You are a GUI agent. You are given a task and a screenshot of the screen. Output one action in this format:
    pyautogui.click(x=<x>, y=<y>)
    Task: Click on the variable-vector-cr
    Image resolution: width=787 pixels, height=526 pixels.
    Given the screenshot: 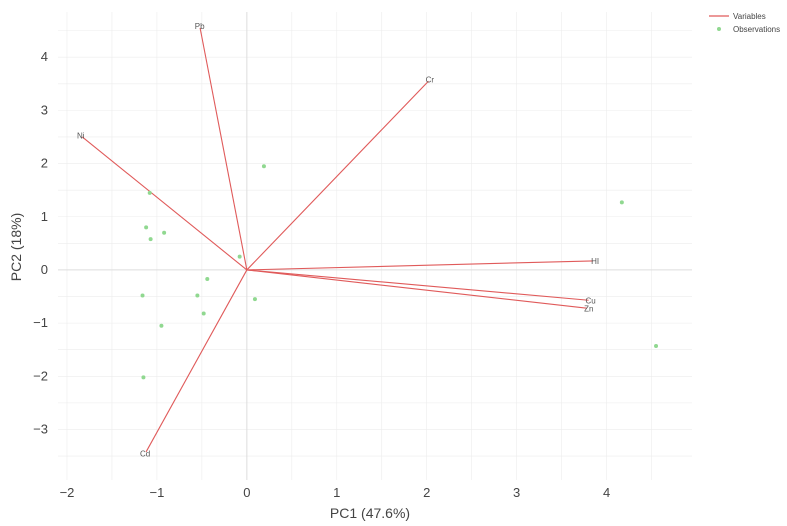 What is the action you would take?
    pyautogui.click(x=337, y=175)
    